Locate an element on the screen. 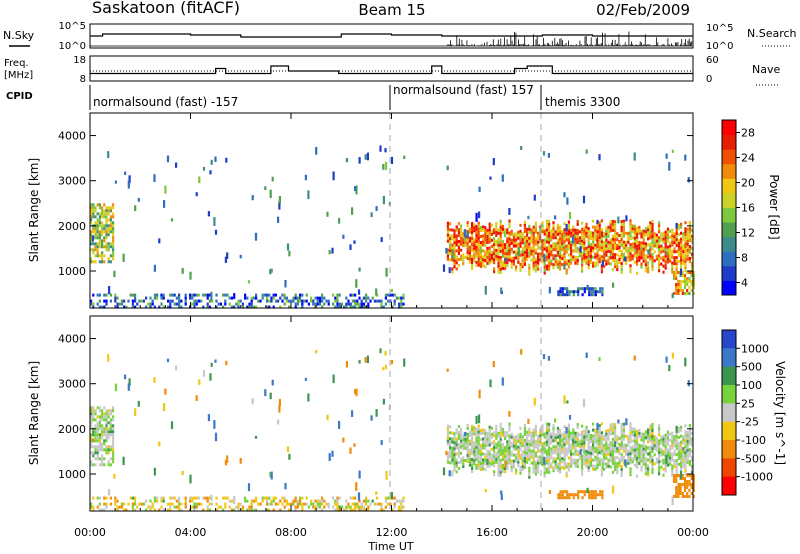  velocity-colorbar-tick-label: -500 is located at coordinates (753, 458).